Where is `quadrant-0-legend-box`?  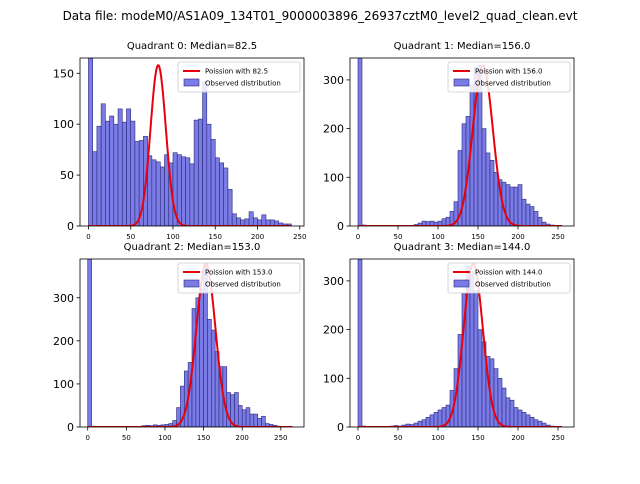
quadrant-0-legend-box is located at coordinates (239, 77).